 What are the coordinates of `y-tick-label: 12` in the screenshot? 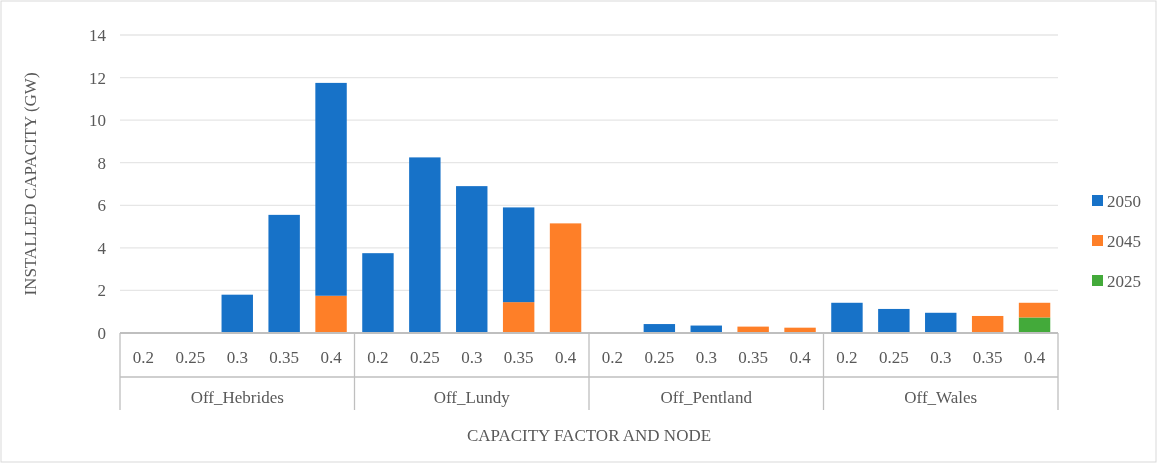 It's located at (97, 78).